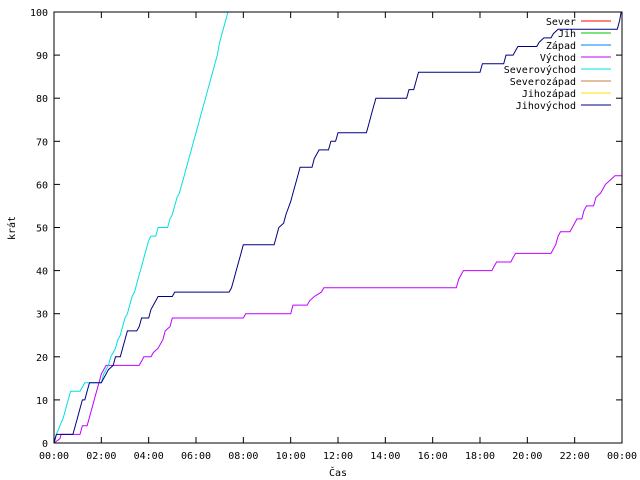  I want to click on legend-label: Jihozápad, so click(549, 94).